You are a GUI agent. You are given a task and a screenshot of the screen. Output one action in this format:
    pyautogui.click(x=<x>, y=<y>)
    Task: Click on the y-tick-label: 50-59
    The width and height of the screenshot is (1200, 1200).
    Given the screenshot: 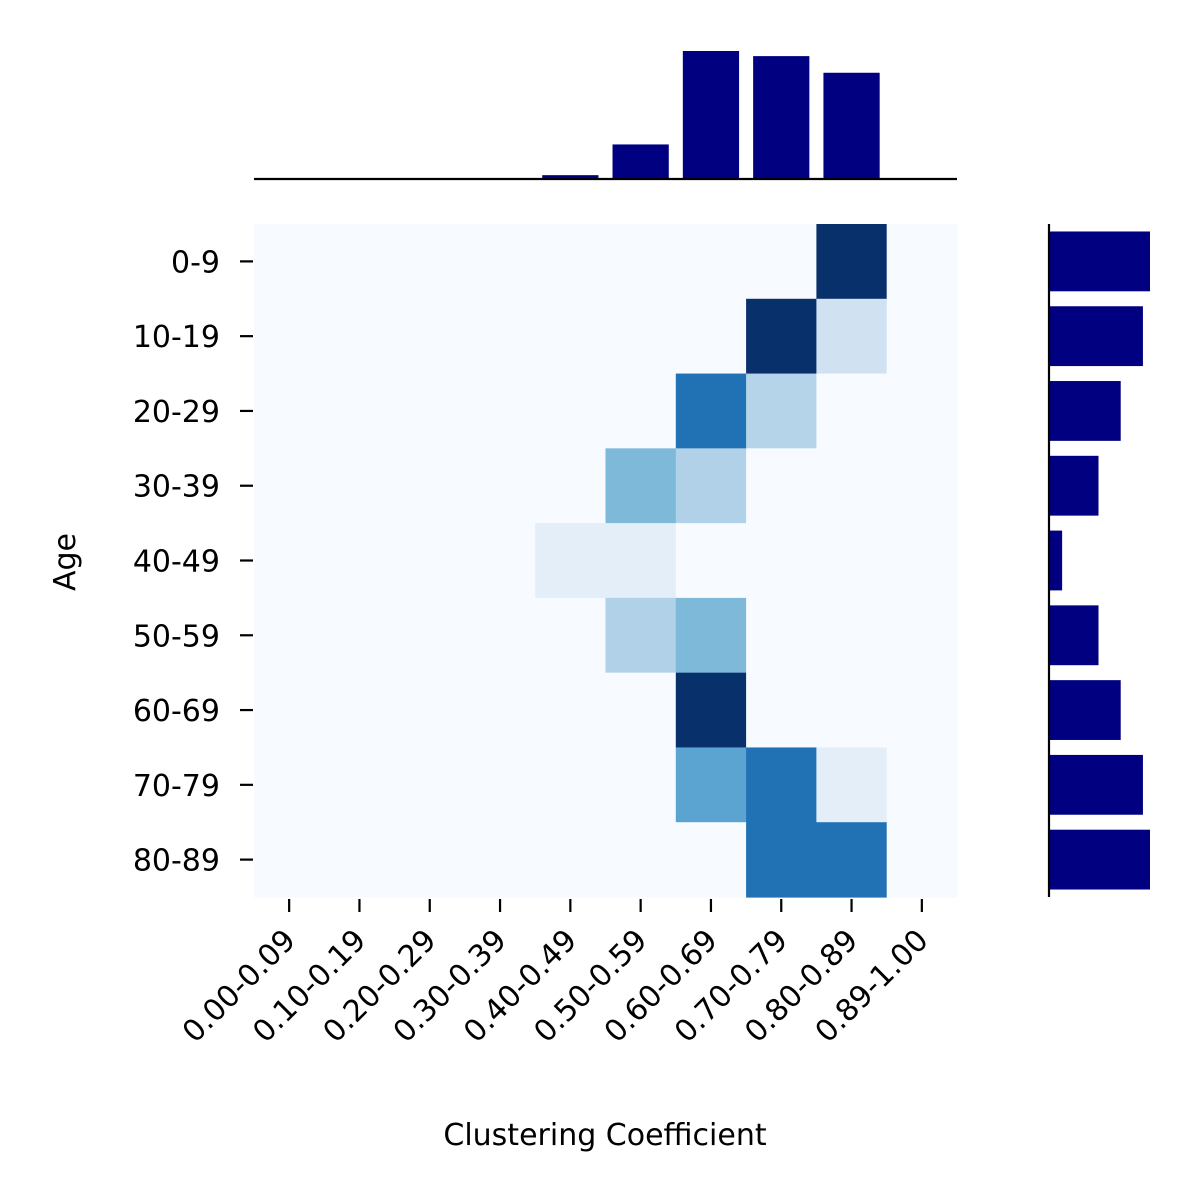 What is the action you would take?
    pyautogui.click(x=176, y=636)
    